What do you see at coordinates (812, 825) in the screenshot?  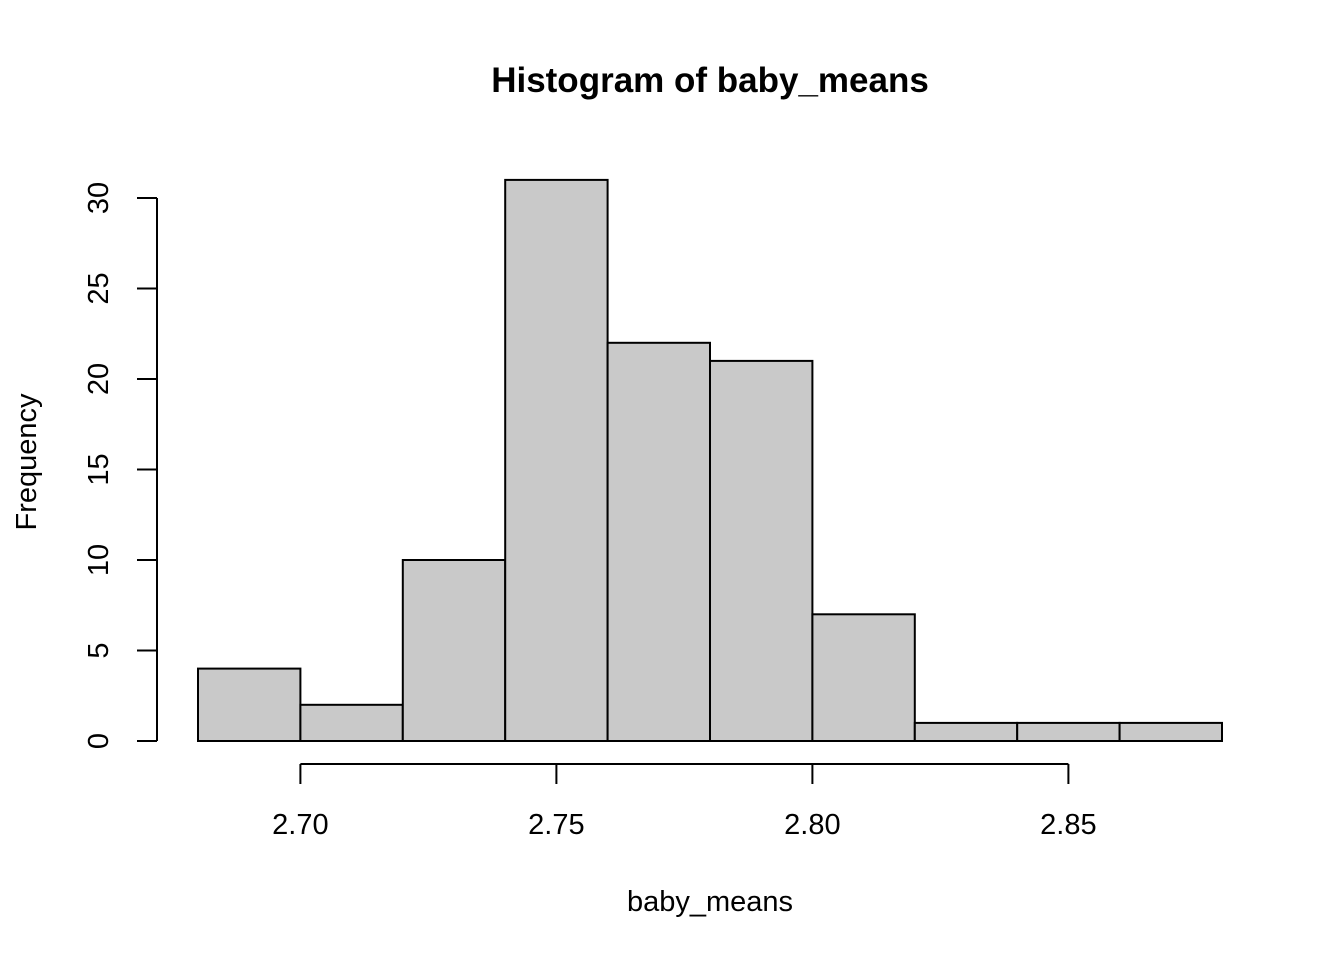 I see `x-tick-label: 2.80` at bounding box center [812, 825].